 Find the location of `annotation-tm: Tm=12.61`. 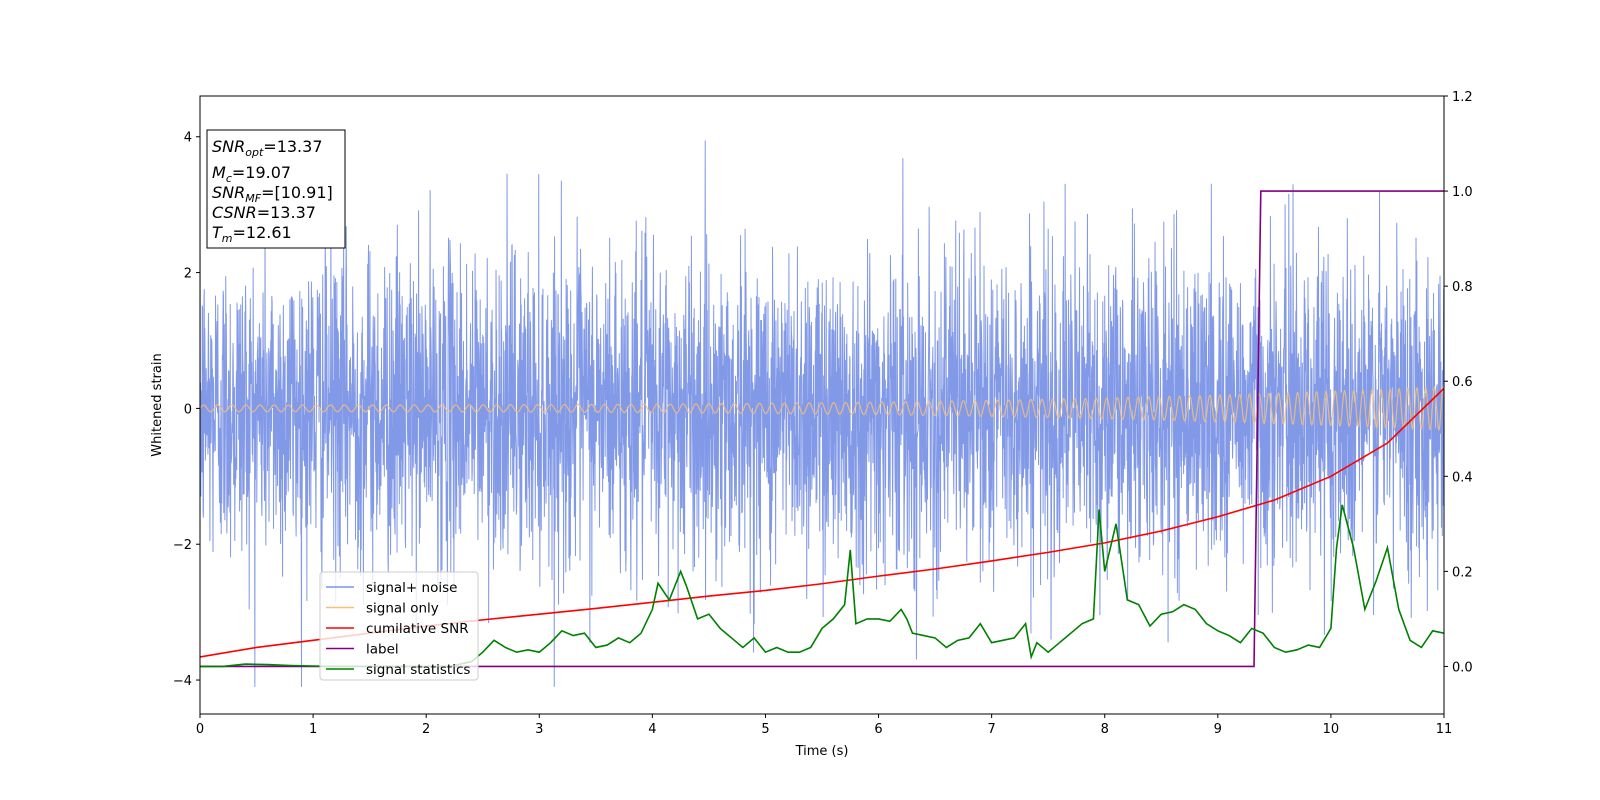

annotation-tm: Tm=12.61 is located at coordinates (252, 234).